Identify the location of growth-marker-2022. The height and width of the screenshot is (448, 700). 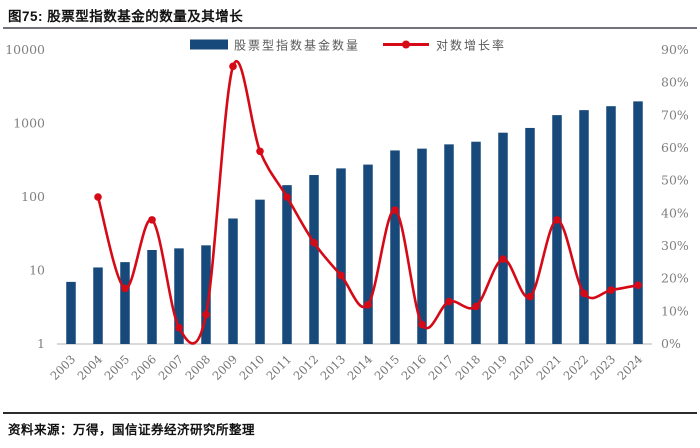
(584, 293).